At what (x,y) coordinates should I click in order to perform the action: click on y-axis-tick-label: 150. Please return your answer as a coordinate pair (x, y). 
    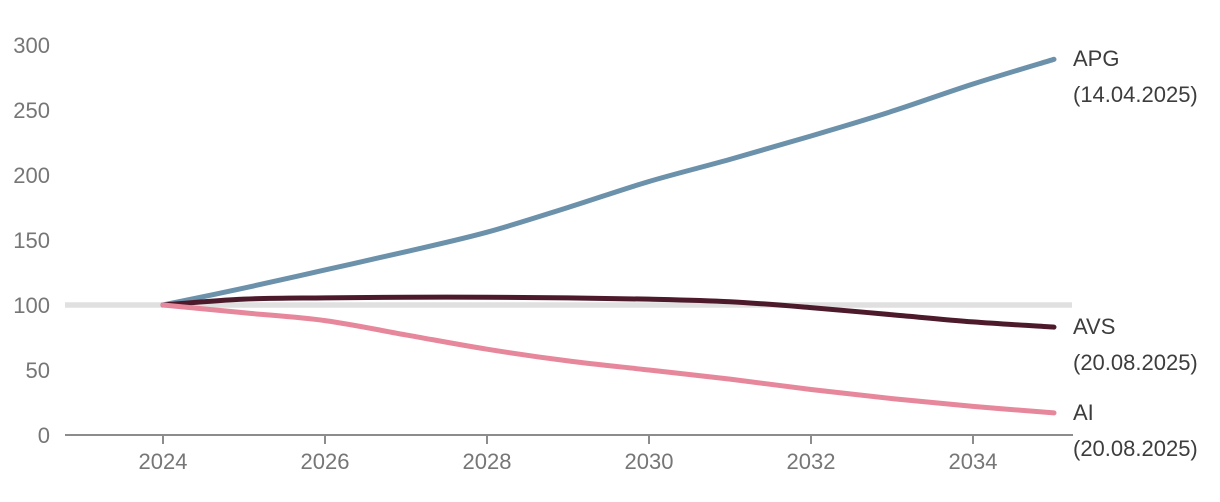
    Looking at the image, I should click on (31, 240).